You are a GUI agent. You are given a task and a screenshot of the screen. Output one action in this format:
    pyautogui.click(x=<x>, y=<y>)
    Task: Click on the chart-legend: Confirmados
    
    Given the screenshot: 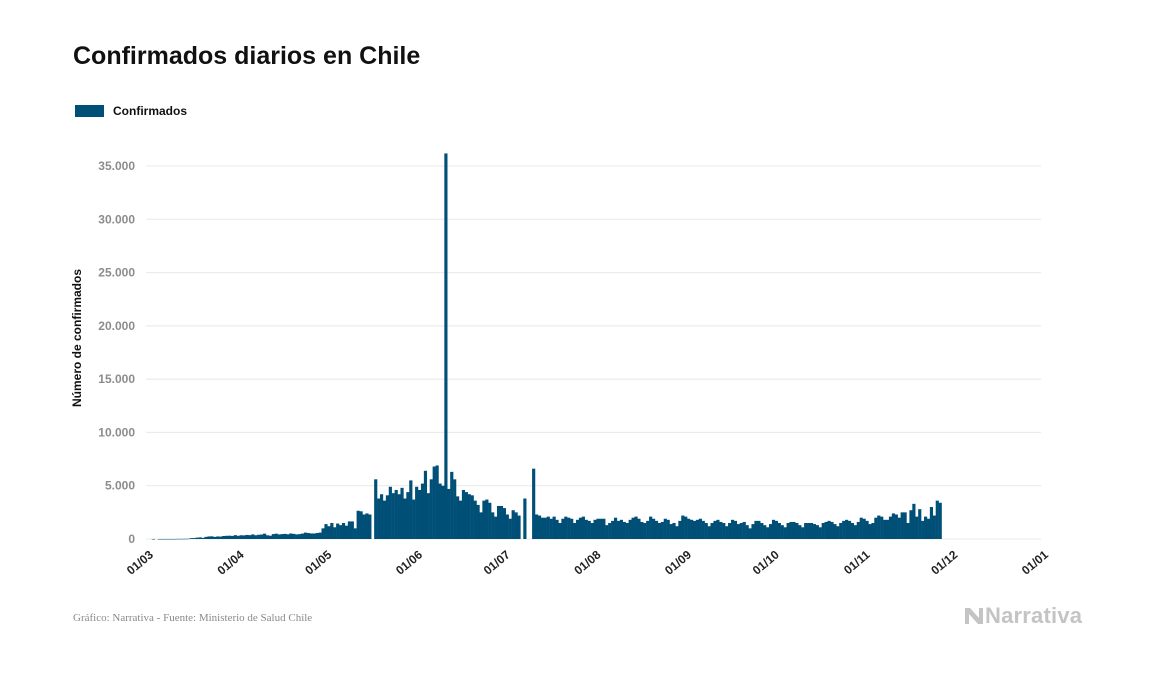 What is the action you would take?
    pyautogui.click(x=131, y=111)
    